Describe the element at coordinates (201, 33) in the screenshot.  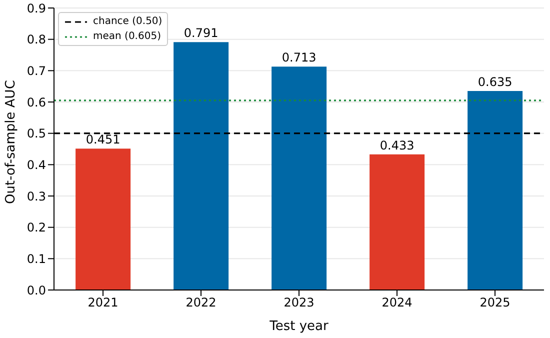
I see `data-label: 0.791` at that location.